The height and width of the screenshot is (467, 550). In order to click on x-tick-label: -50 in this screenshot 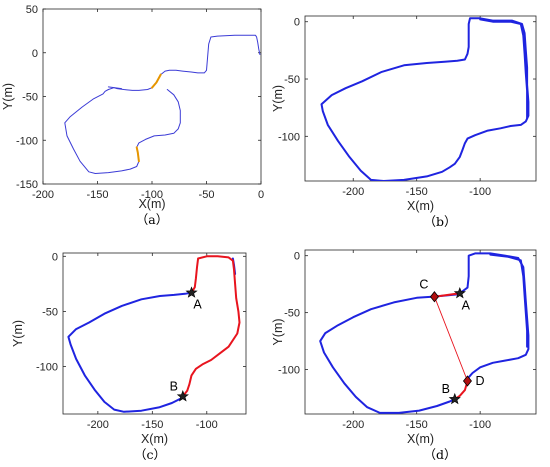, I will do `click(207, 195)`.